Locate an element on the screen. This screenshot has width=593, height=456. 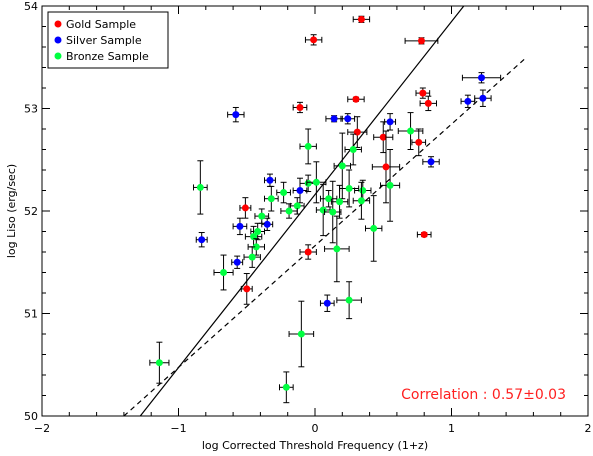
x-axis-title: log Corrected Threshold Frequency (1+z) is located at coordinates (315, 445).